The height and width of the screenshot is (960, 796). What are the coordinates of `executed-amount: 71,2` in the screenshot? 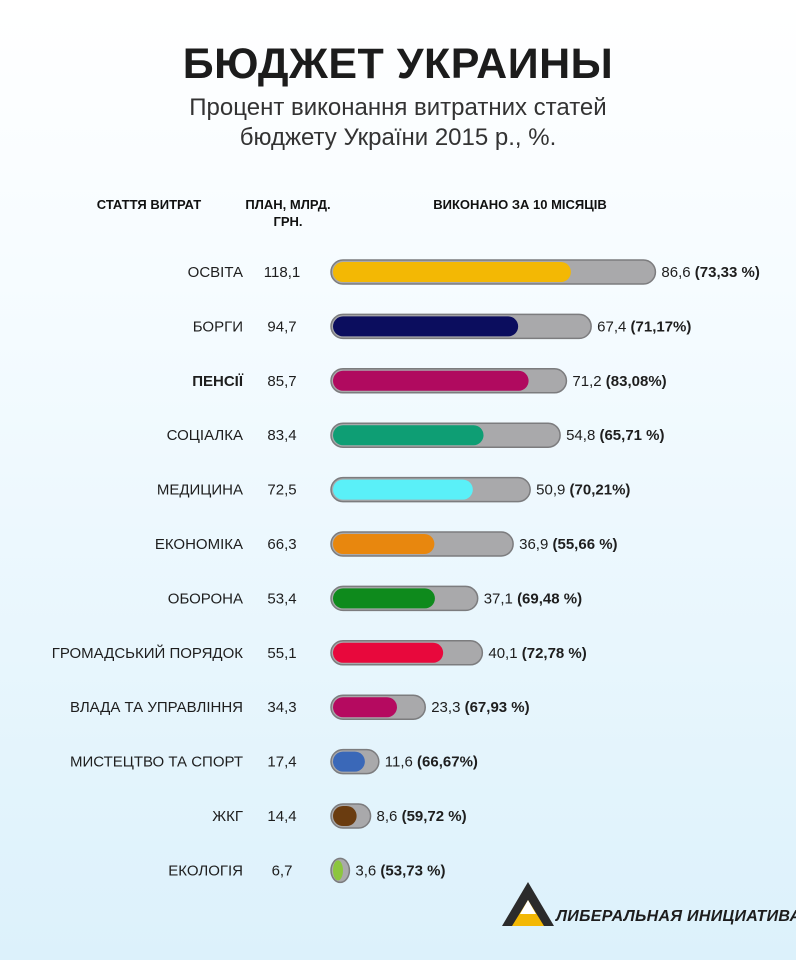 It's located at (588, 381).